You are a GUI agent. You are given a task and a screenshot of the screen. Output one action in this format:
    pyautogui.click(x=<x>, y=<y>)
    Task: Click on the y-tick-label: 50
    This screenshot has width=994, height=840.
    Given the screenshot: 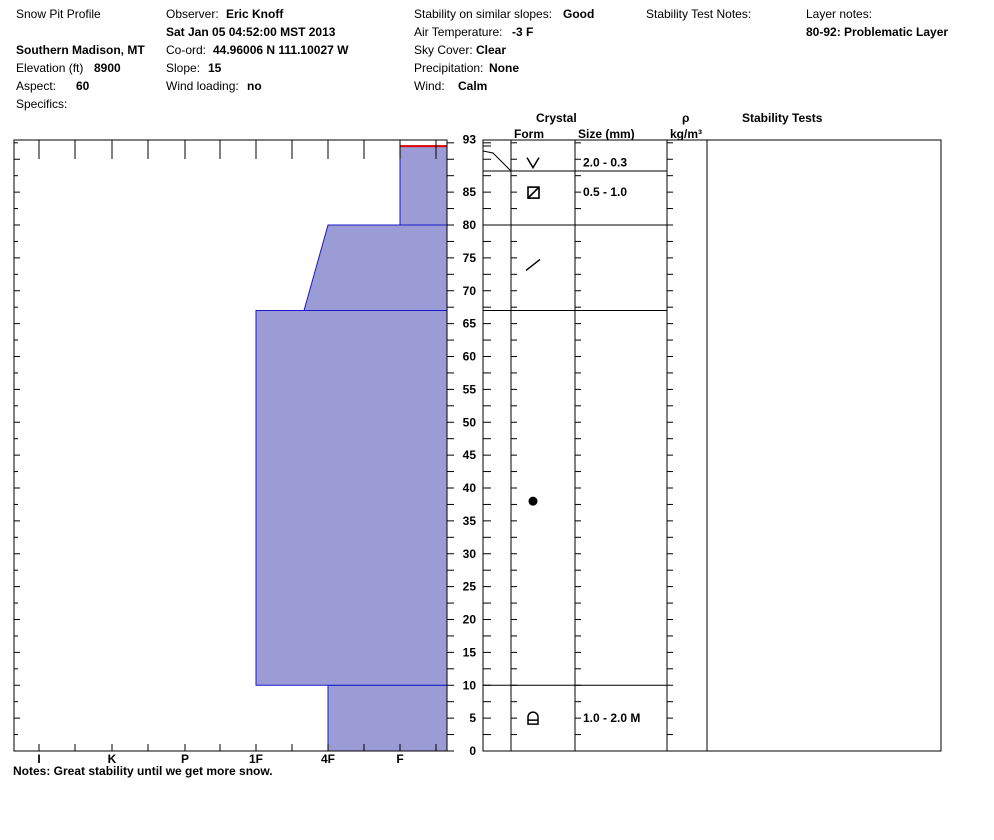 What is the action you would take?
    pyautogui.click(x=470, y=422)
    